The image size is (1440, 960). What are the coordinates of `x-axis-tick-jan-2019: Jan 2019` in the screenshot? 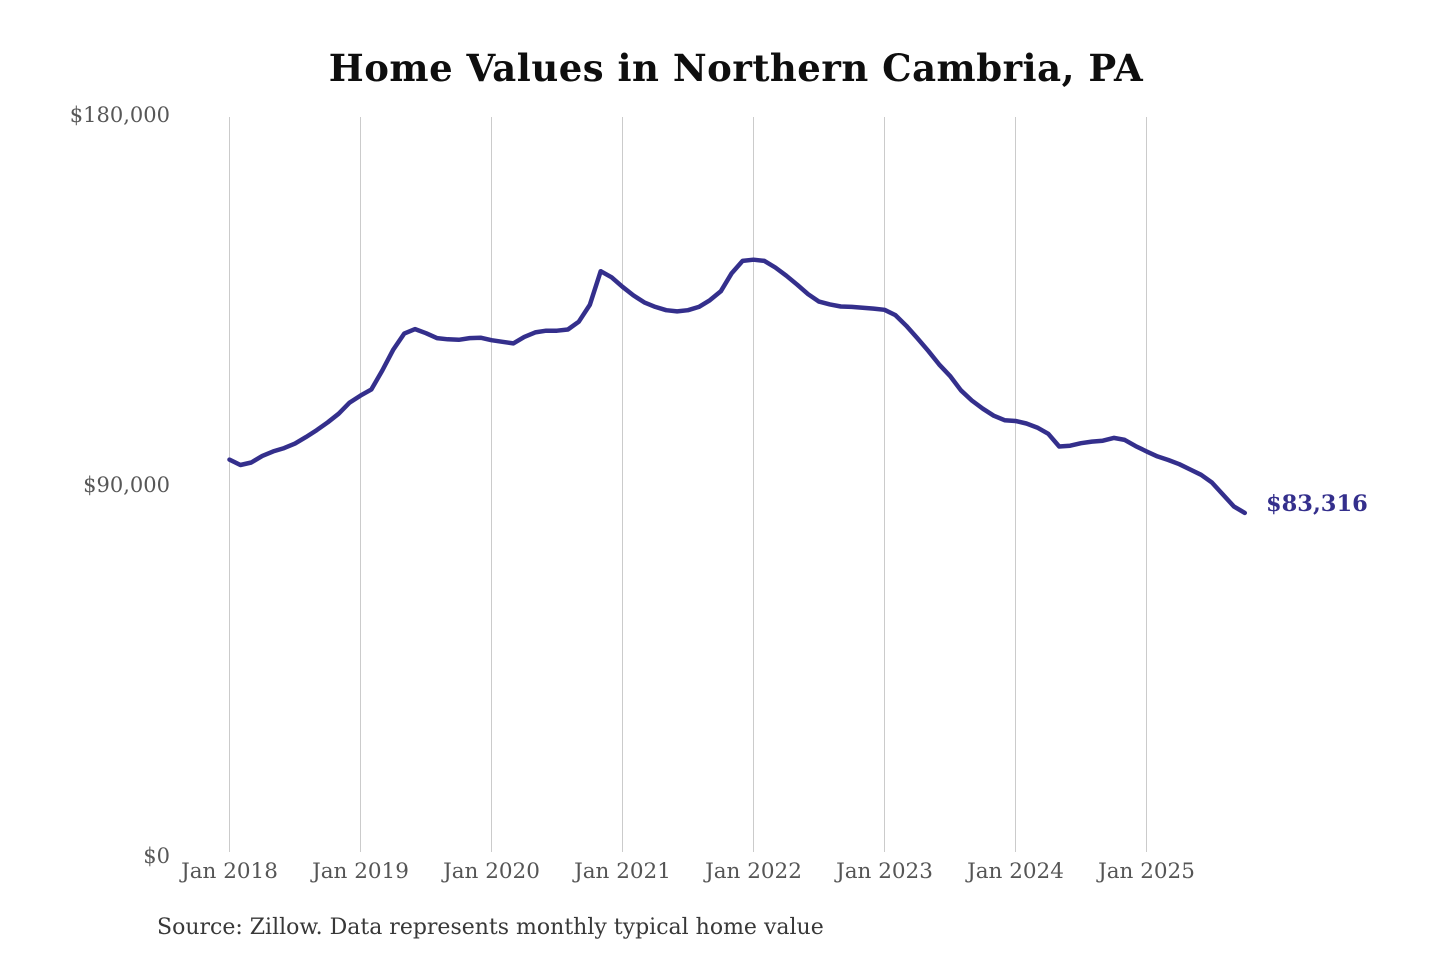 It's located at (360, 871).